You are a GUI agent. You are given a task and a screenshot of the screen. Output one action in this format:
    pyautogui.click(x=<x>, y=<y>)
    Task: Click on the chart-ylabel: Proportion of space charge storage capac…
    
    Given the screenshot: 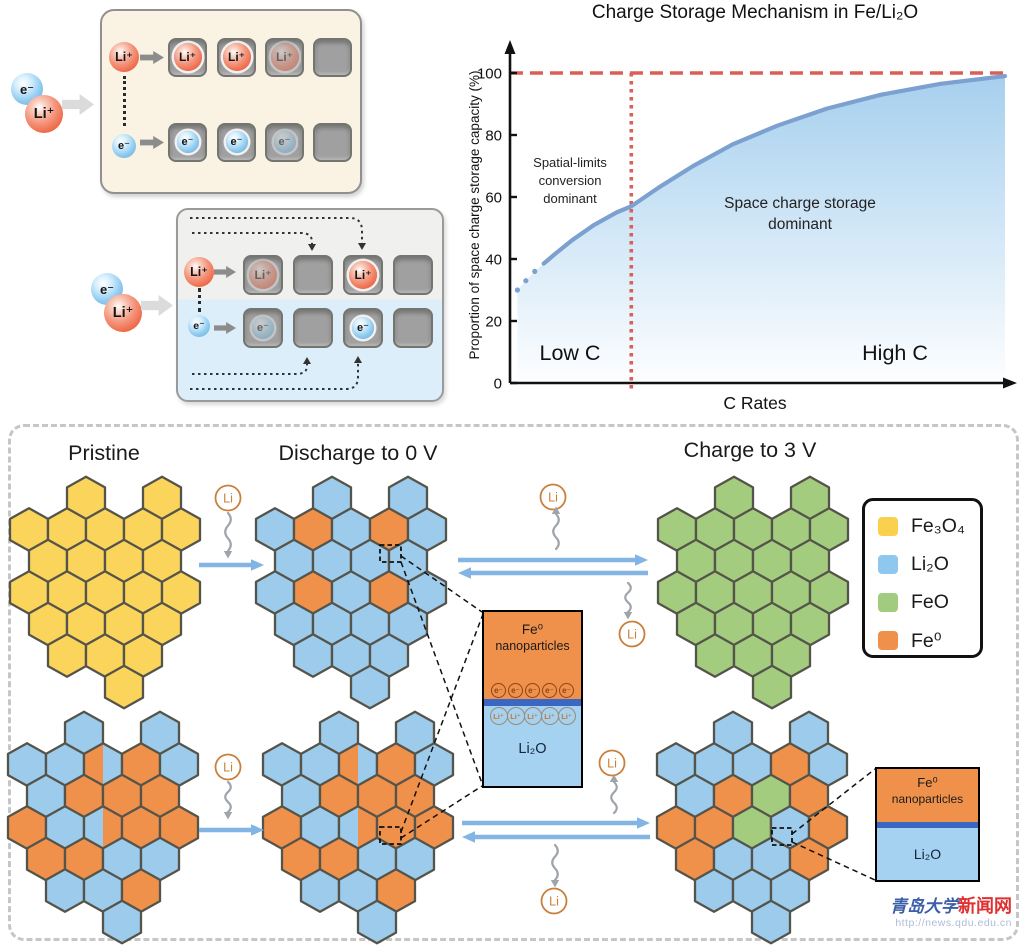 What is the action you would take?
    pyautogui.click(x=474, y=215)
    